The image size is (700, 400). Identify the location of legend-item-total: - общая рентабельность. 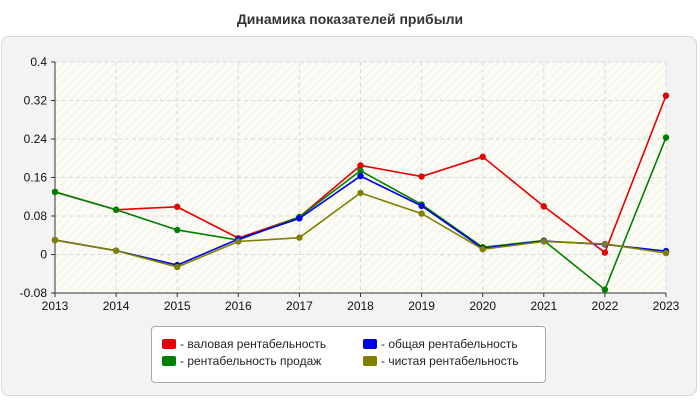
(440, 344).